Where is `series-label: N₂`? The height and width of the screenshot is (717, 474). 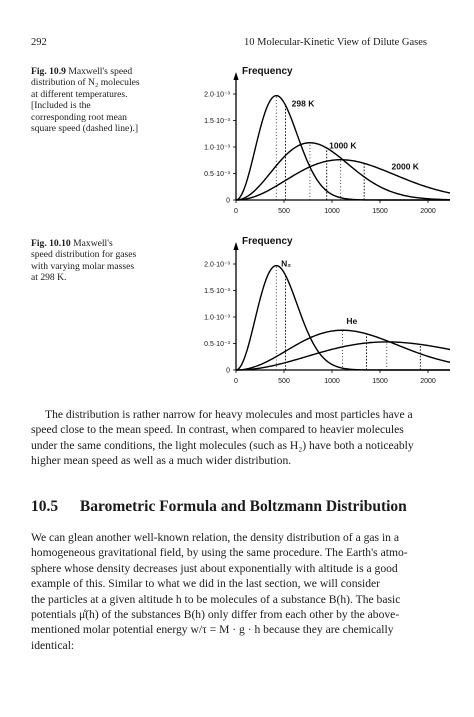
series-label: N₂ is located at coordinates (286, 264).